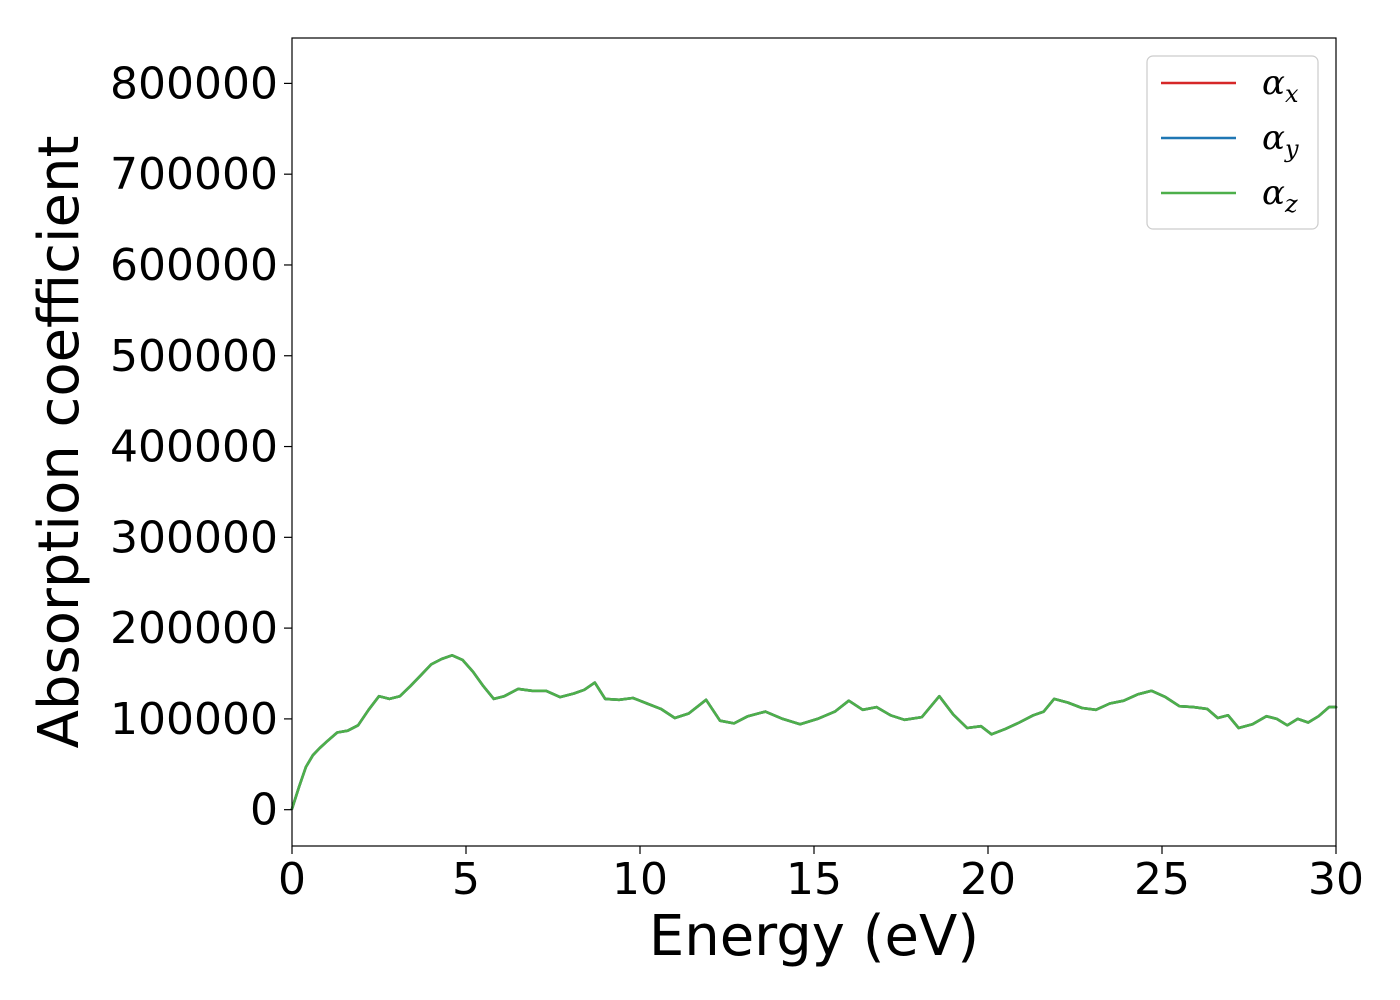 The width and height of the screenshot is (1400, 1000). I want to click on legend: αx αy αz, so click(1232, 142).